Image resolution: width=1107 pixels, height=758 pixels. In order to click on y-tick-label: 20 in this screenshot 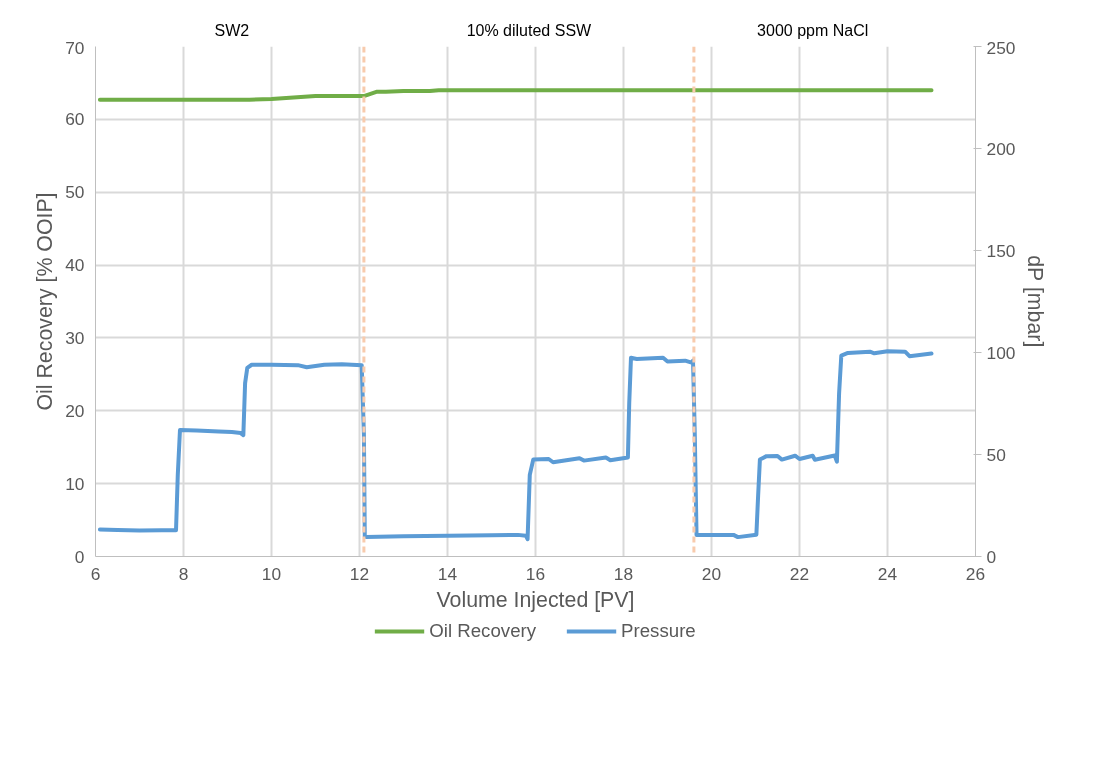, I will do `click(75, 410)`.